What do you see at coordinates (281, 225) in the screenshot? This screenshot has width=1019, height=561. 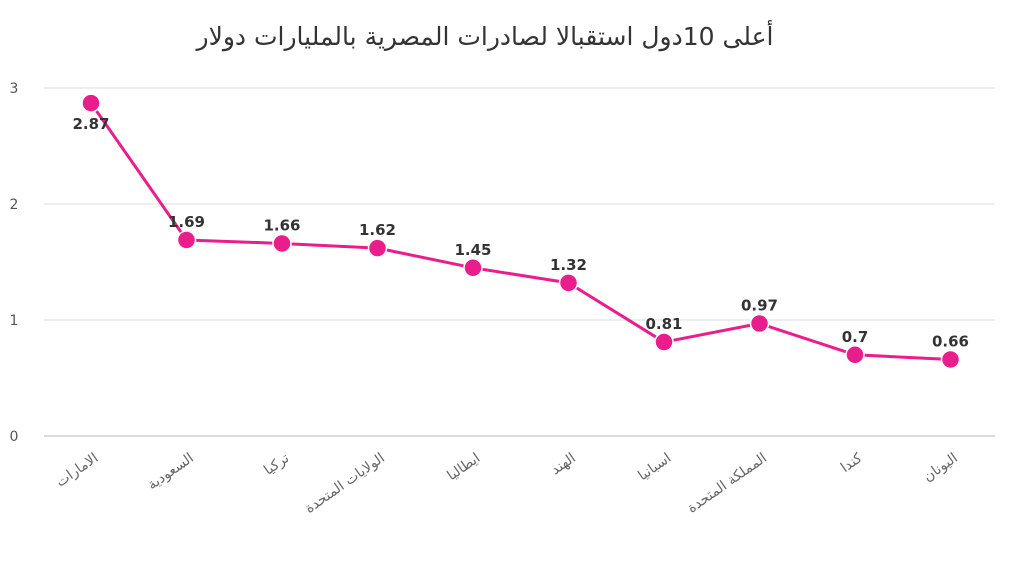 I see `data-label: 1.66` at bounding box center [281, 225].